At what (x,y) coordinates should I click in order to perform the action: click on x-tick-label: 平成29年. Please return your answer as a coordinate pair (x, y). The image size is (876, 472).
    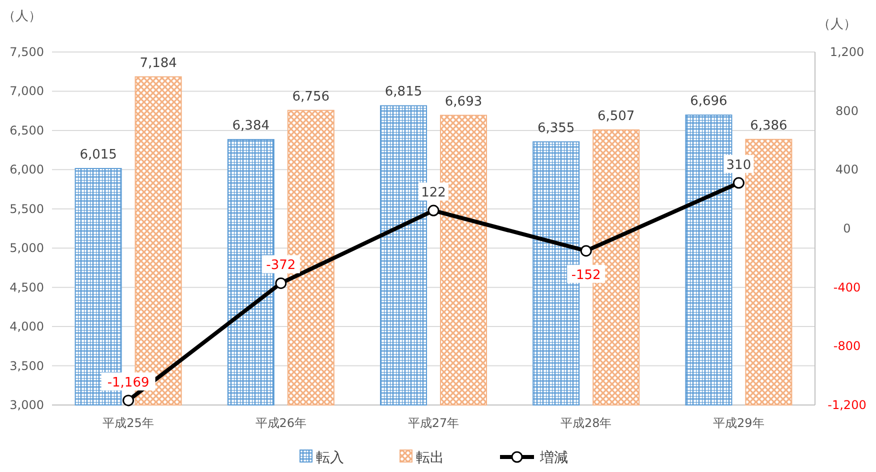
    Looking at the image, I should click on (738, 423).